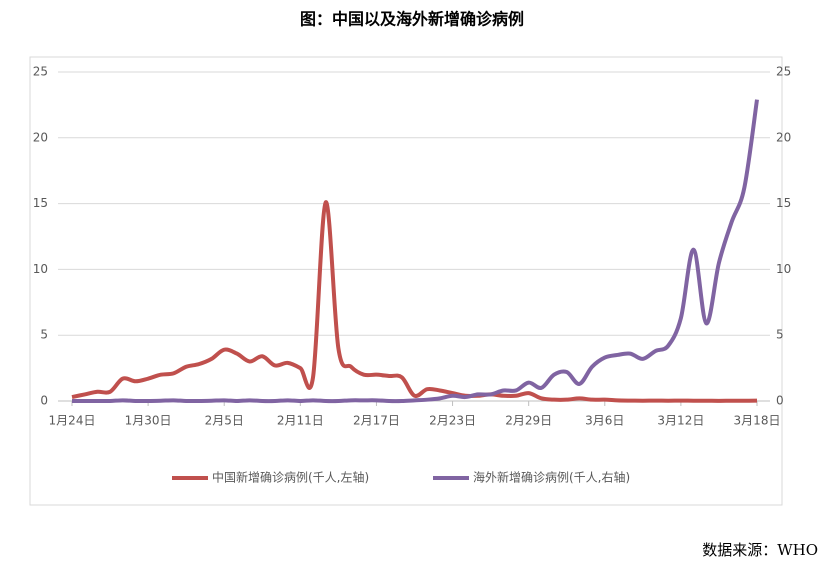 Image resolution: width=824 pixels, height=572 pixels. What do you see at coordinates (680, 421) in the screenshot?
I see `x-tick-label: 3月12日` at bounding box center [680, 421].